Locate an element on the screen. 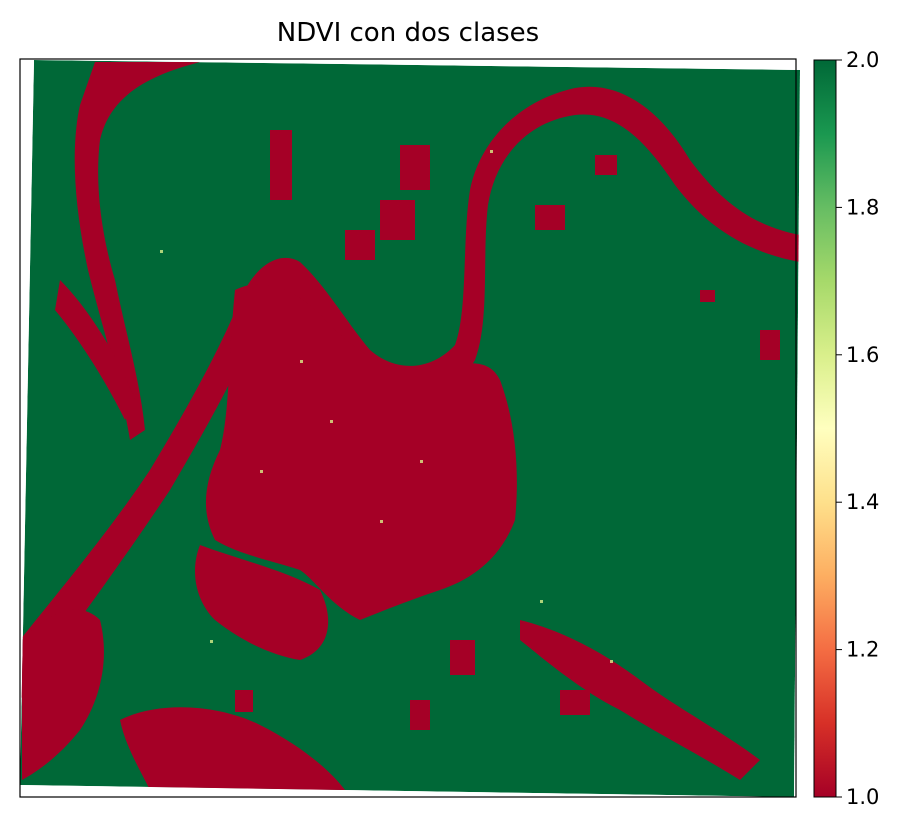 This screenshot has height=833, width=917. lagoon-bottom is located at coordinates (232, 748).